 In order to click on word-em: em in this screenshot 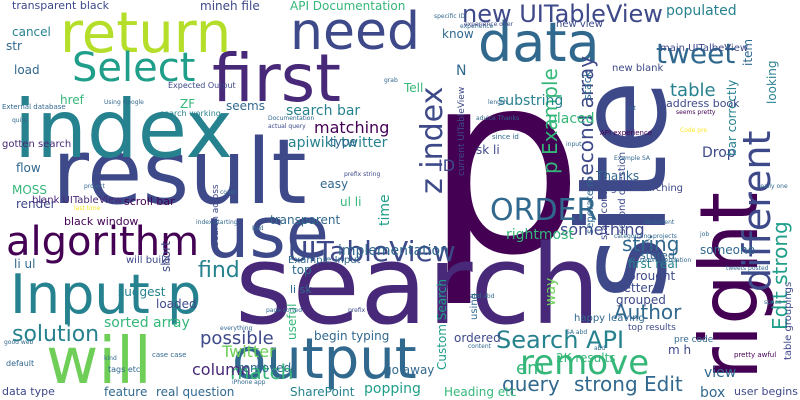, I will do `click(530, 368)`.